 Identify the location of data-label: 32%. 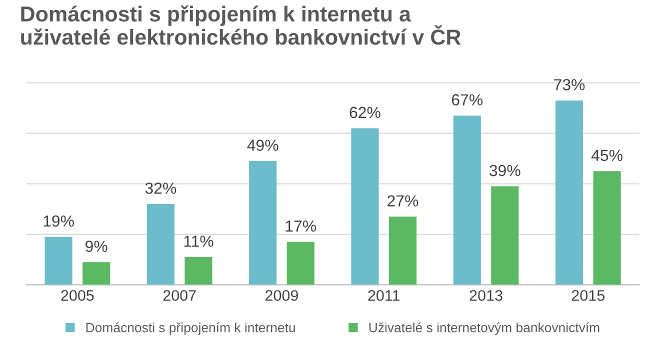
(160, 188).